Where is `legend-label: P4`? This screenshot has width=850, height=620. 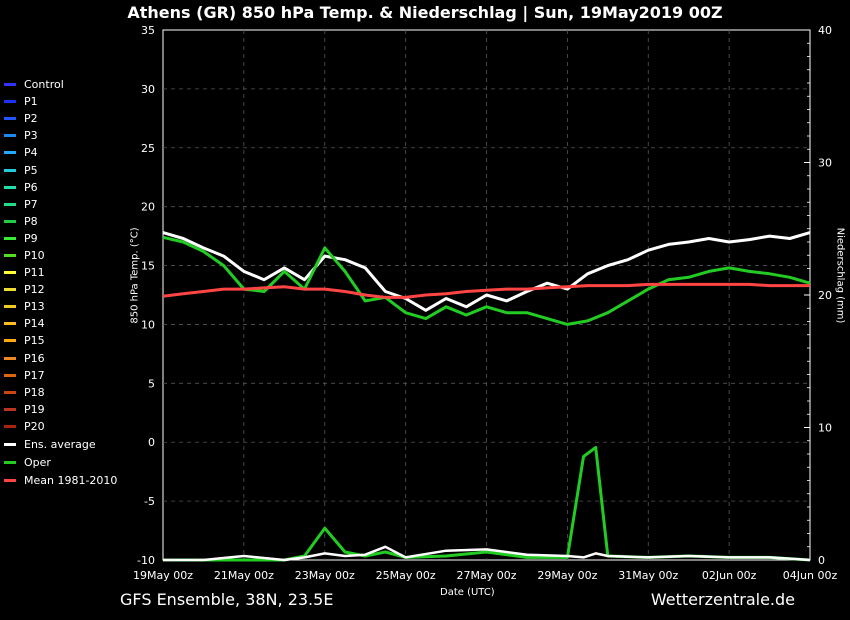 legend-label: P4 is located at coordinates (31, 153).